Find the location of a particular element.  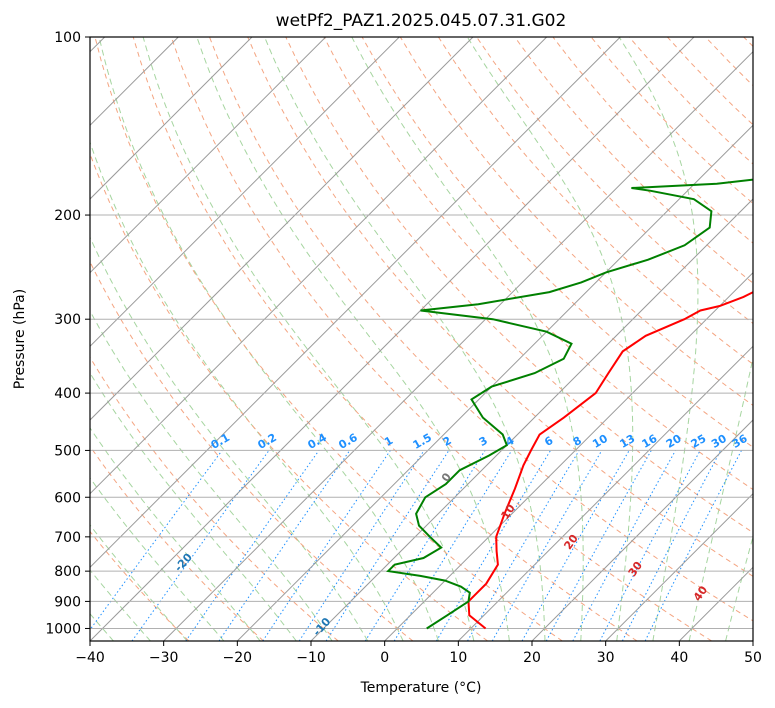

x-tick-label: 30 is located at coordinates (606, 658).